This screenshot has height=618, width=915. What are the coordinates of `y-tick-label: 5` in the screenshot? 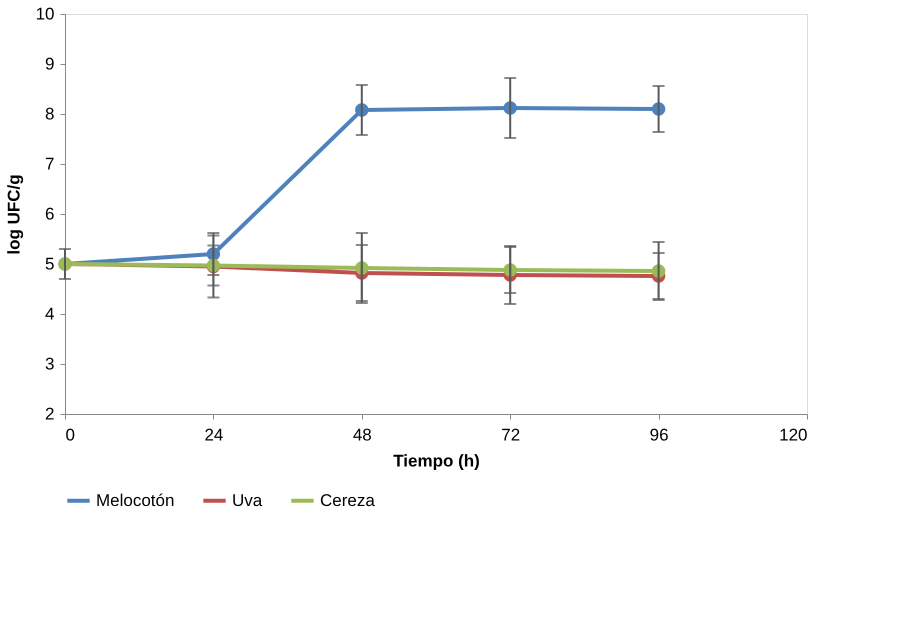 It's located at (49, 264).